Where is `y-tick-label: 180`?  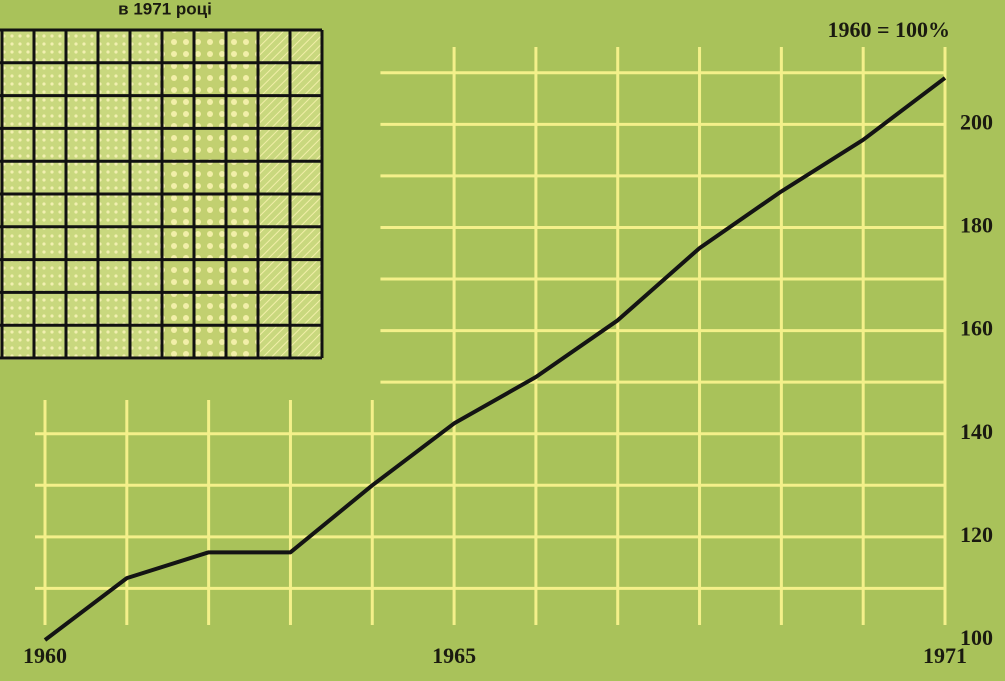
y-tick-label: 180 is located at coordinates (976, 225).